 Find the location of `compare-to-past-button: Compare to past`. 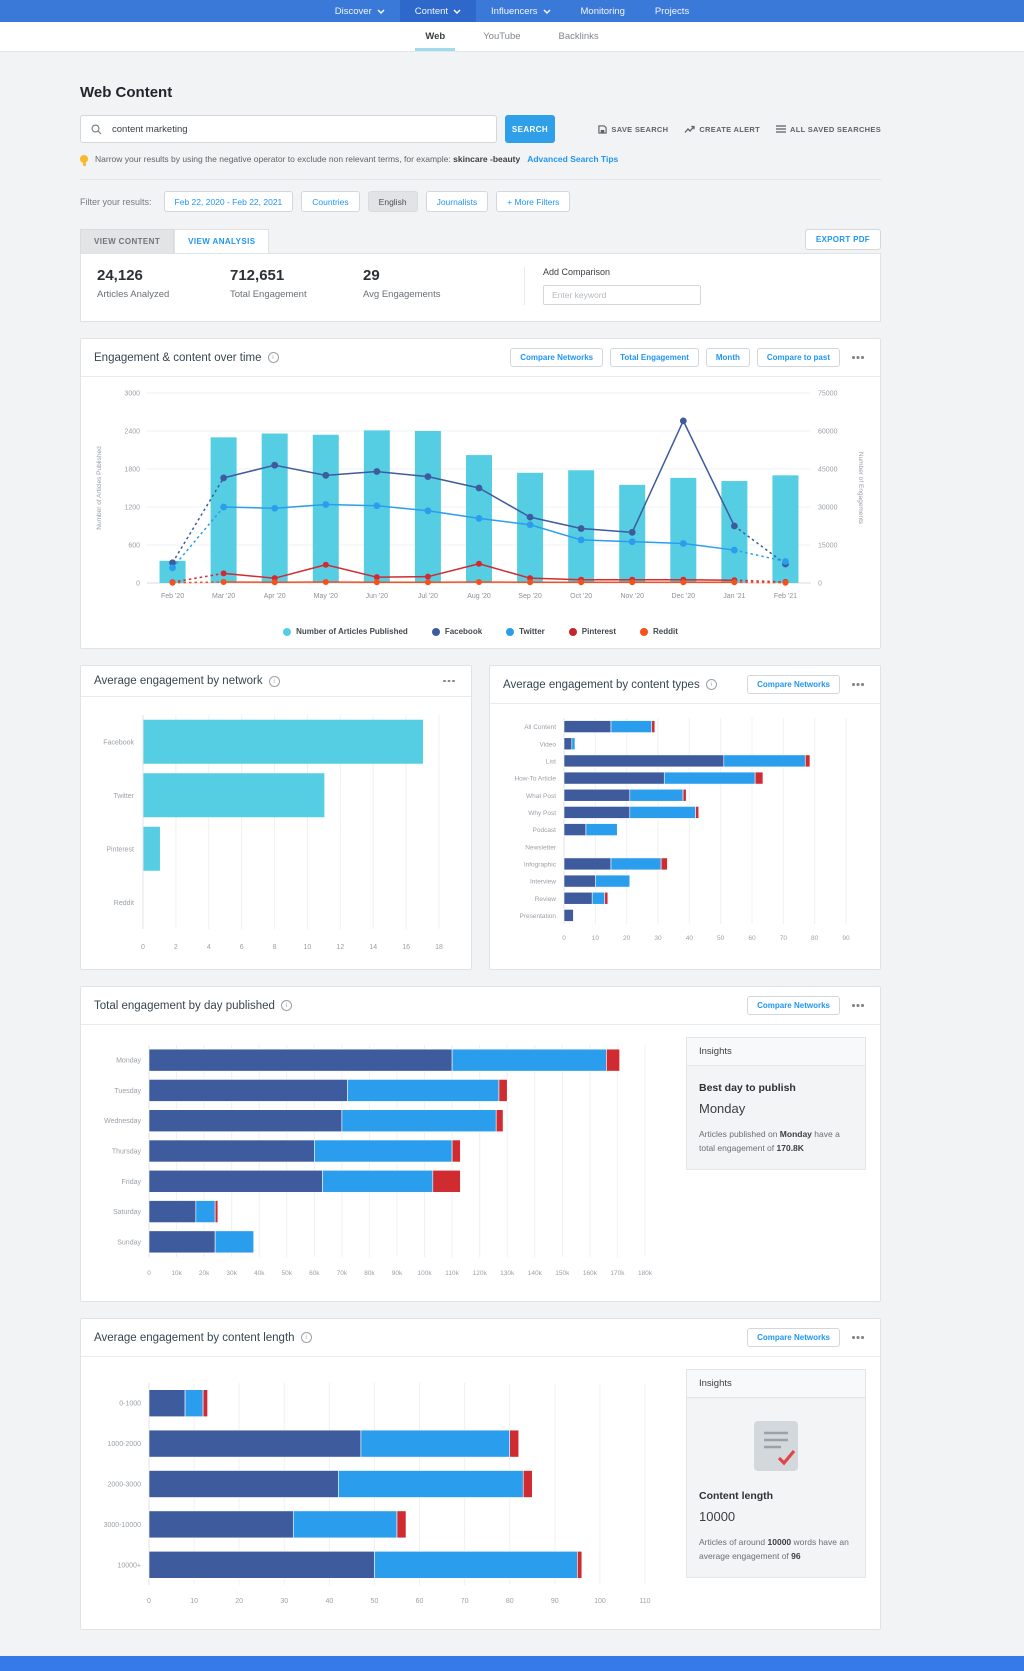

compare-to-past-button: Compare to past is located at coordinates (798, 357).